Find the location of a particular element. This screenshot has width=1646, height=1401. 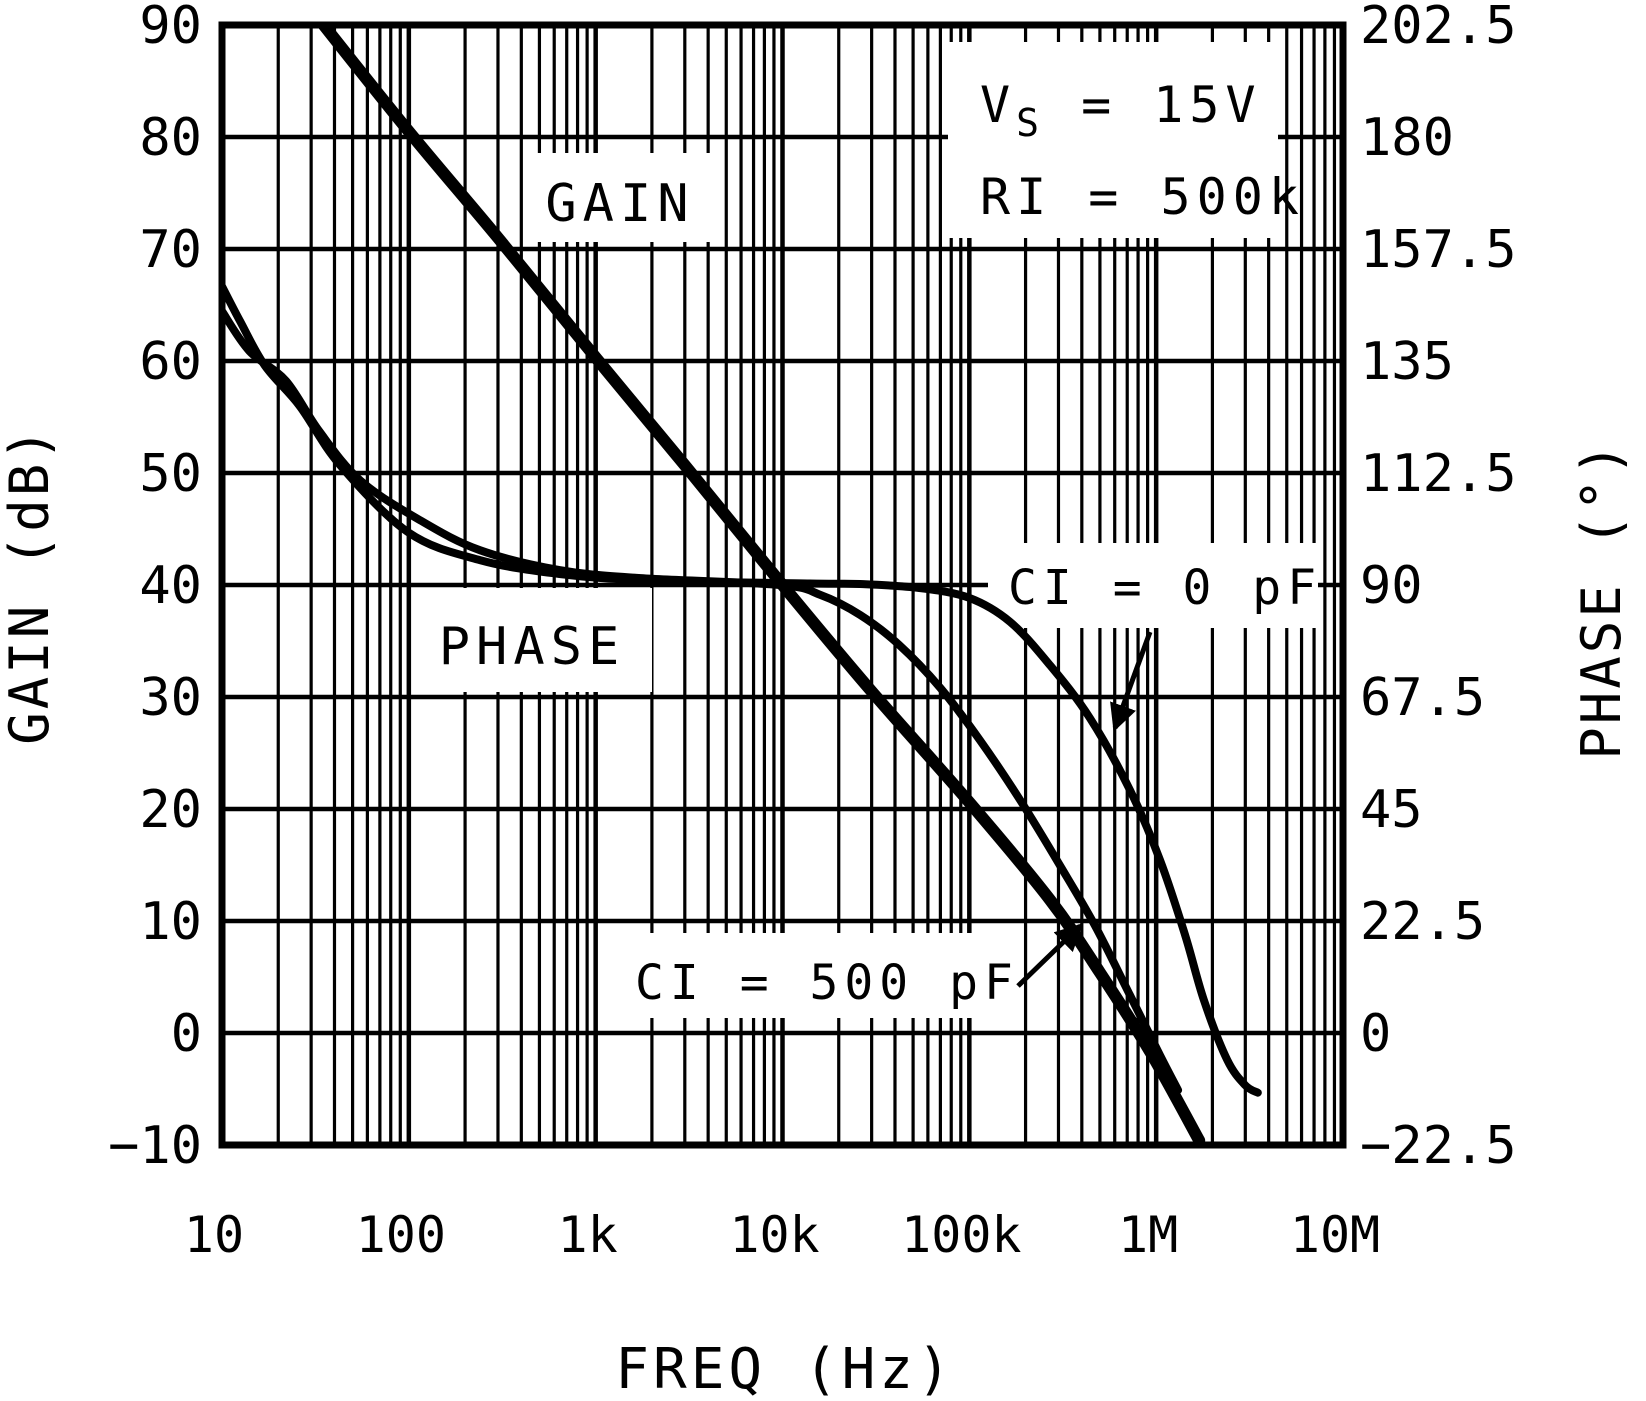

x-tick-label: 10k is located at coordinates (774, 1235).